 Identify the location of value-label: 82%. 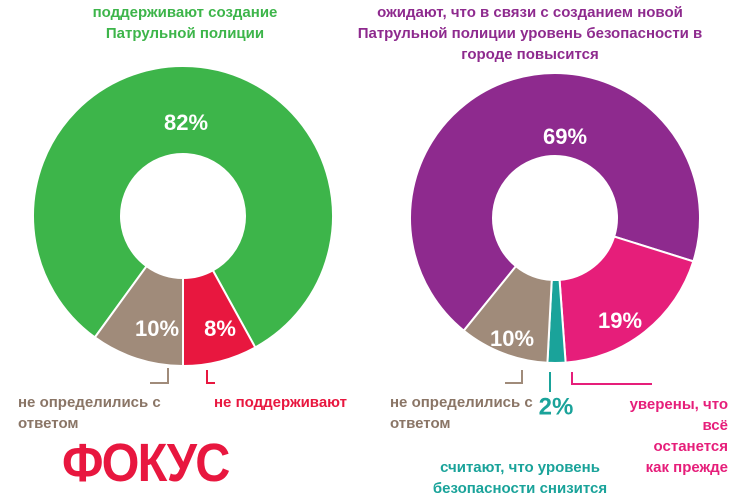
(186, 122).